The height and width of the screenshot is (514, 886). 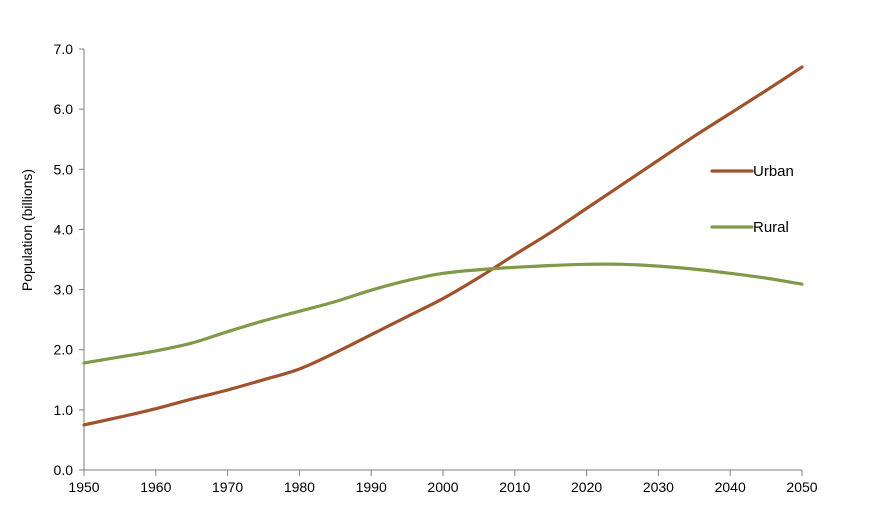 I want to click on x-tick-label: 2040, so click(x=730, y=487).